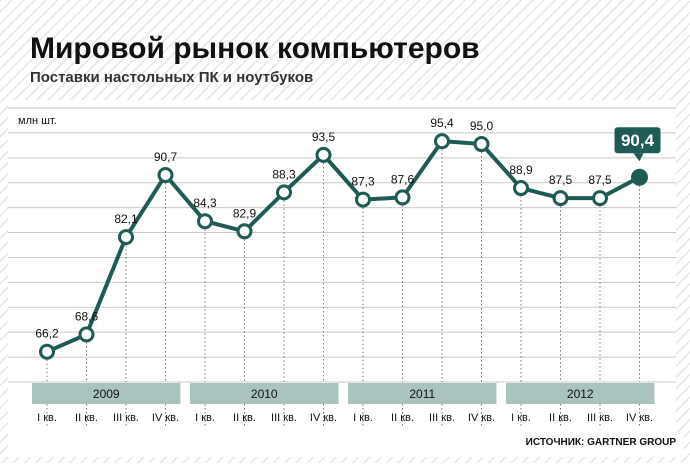  Describe the element at coordinates (126, 219) in the screenshot. I see `value-label: 82,1` at that location.